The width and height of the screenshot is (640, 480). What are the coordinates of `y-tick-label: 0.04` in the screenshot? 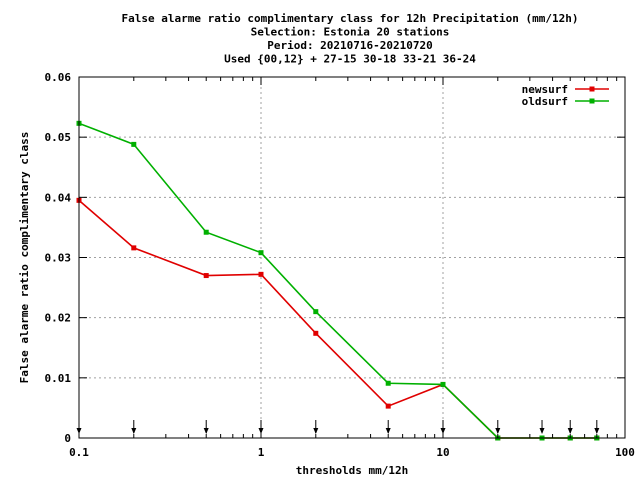 It's located at (58, 197).